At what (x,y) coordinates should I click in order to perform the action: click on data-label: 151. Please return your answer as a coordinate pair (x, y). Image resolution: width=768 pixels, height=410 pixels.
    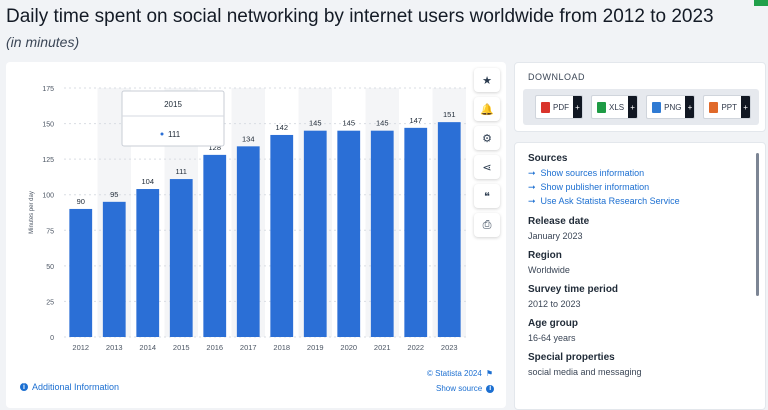
    Looking at the image, I should click on (449, 114).